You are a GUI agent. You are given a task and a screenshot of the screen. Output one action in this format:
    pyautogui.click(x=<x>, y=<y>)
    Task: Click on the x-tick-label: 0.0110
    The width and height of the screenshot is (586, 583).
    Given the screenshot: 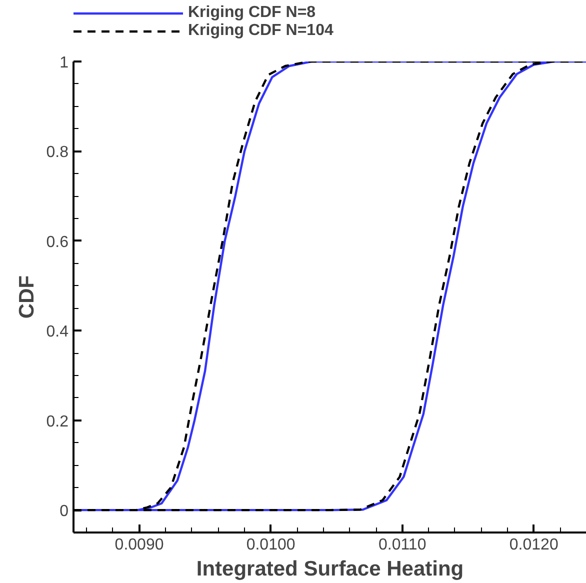 What is the action you would take?
    pyautogui.click(x=402, y=545)
    